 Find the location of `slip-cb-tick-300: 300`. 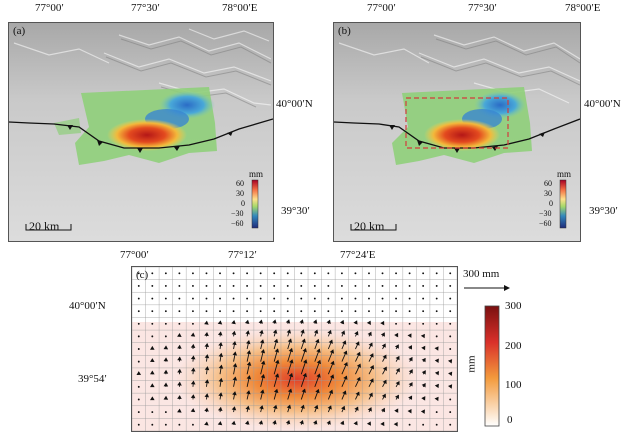

slip-cb-tick-300: 300 is located at coordinates (513, 306).